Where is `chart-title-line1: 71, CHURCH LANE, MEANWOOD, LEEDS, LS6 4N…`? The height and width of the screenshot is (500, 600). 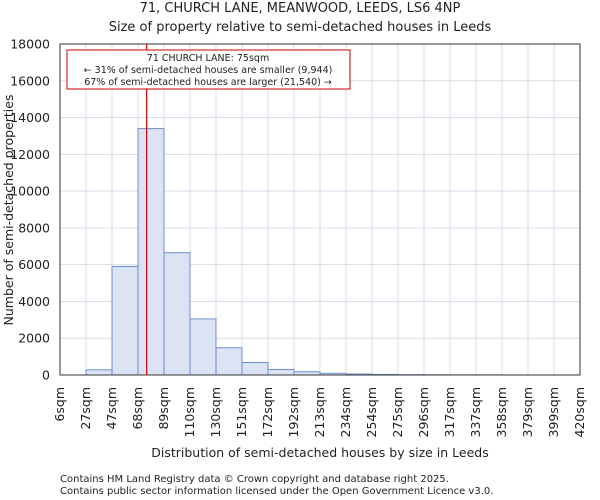 chart-title-line1: 71, CHURCH LANE, MEANWOOD, LEEDS, LS6 4N… is located at coordinates (300, 8).